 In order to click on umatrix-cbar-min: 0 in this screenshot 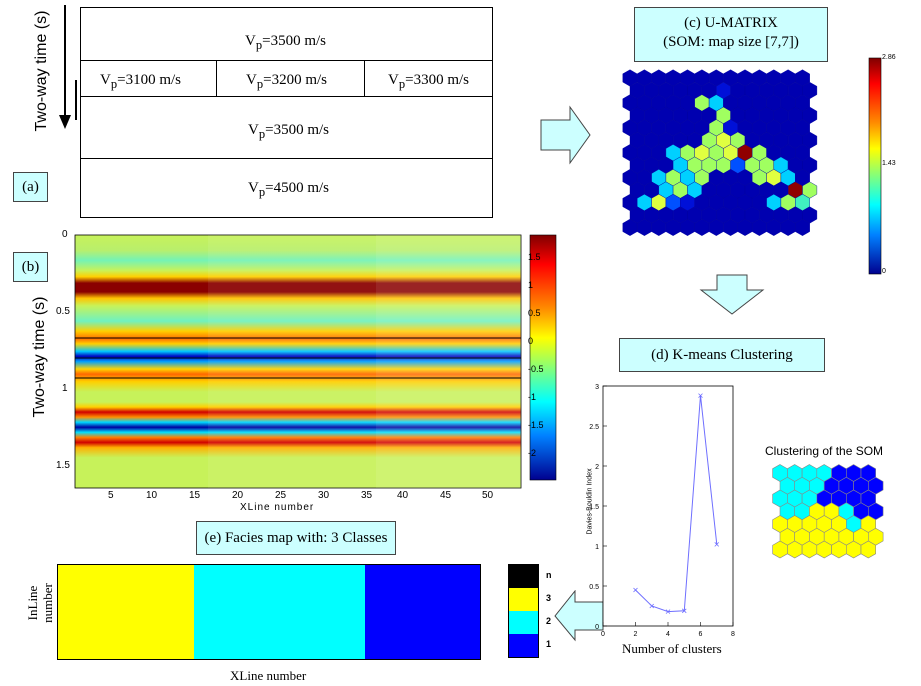, I will do `click(884, 271)`.